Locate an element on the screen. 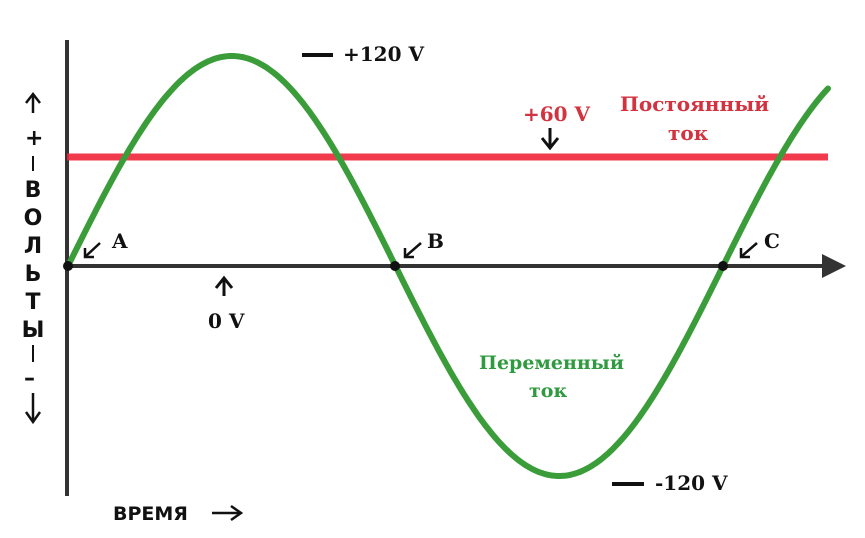 This screenshot has width=865, height=538. x-axis-label: ВРЕМЯ is located at coordinates (150, 514).